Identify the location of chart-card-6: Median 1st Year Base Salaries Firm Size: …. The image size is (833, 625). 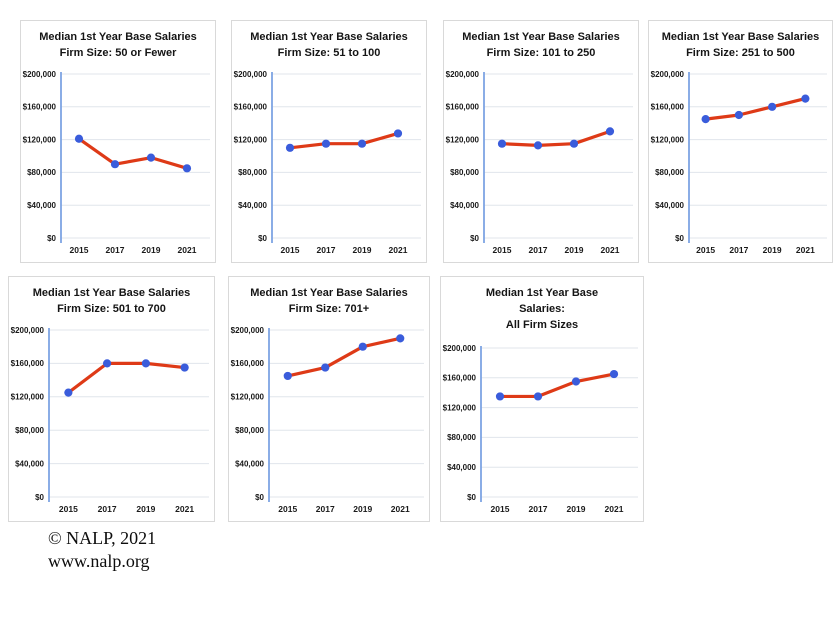
(329, 399).